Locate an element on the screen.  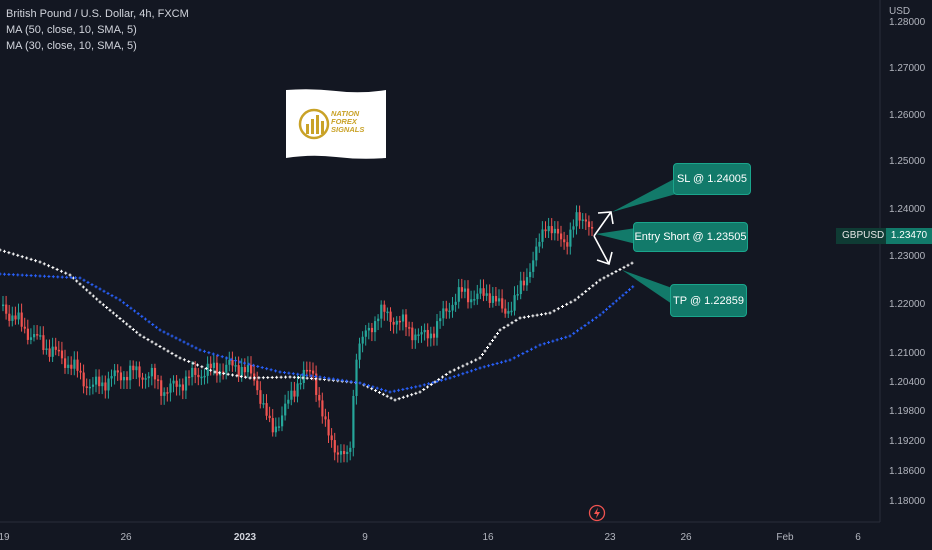
price-axis-label: 1.18600 is located at coordinates (907, 471).